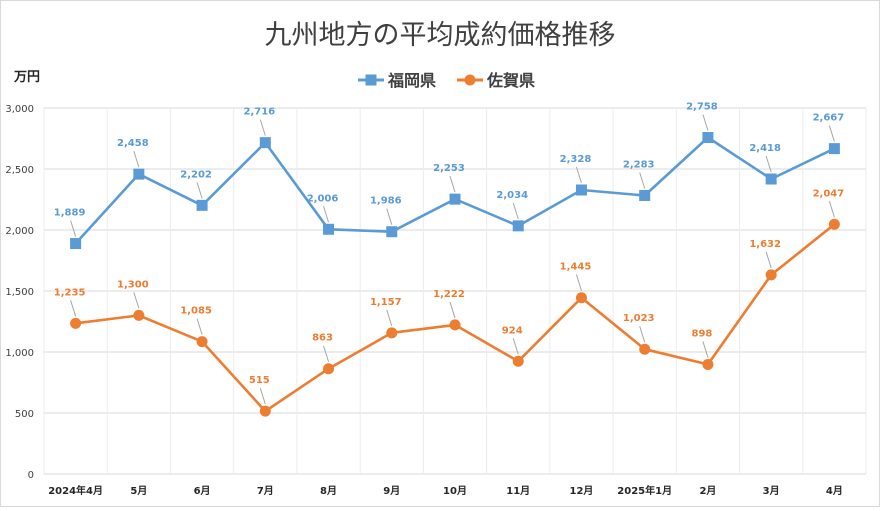  Describe the element at coordinates (259, 380) in the screenshot. I see `data-label: 515` at that location.